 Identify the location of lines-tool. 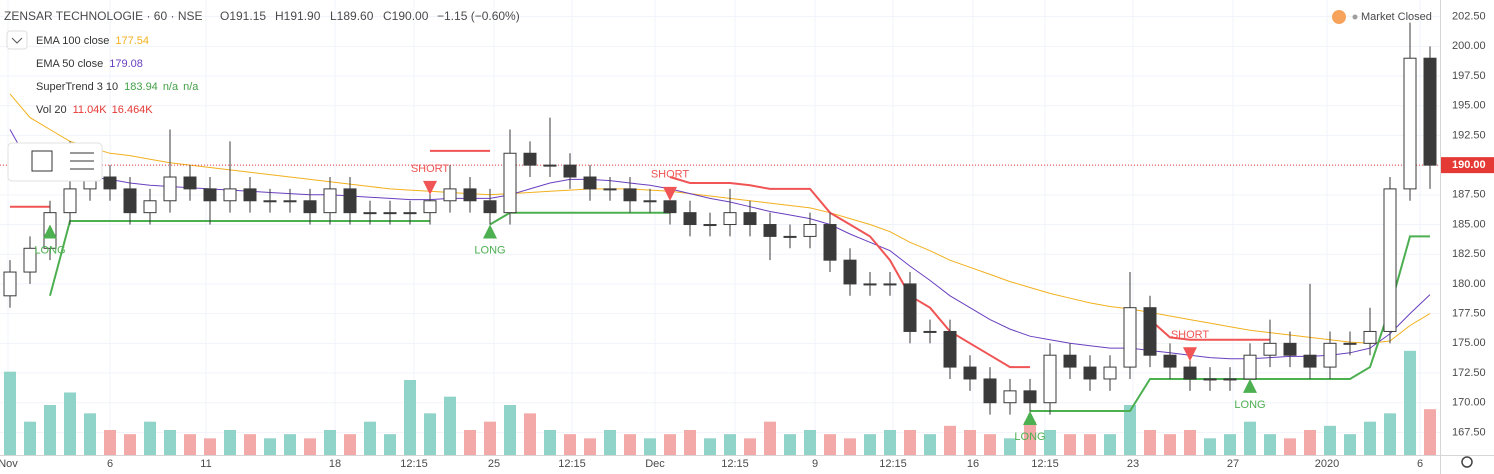
(82, 161).